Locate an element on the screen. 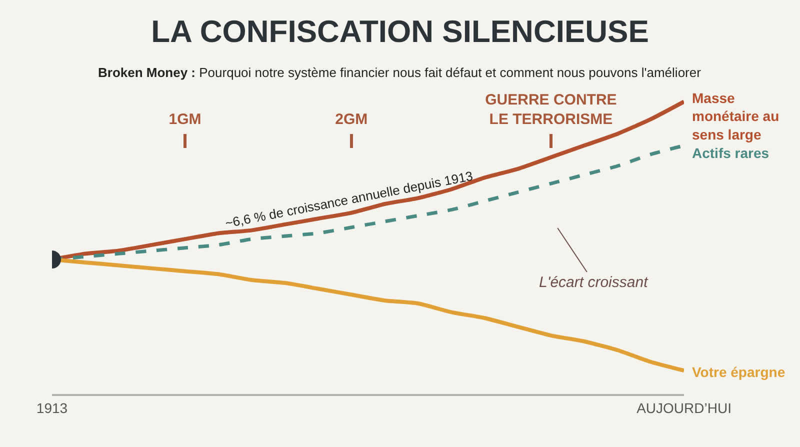  x-tick-label: 1913 is located at coordinates (52, 408).